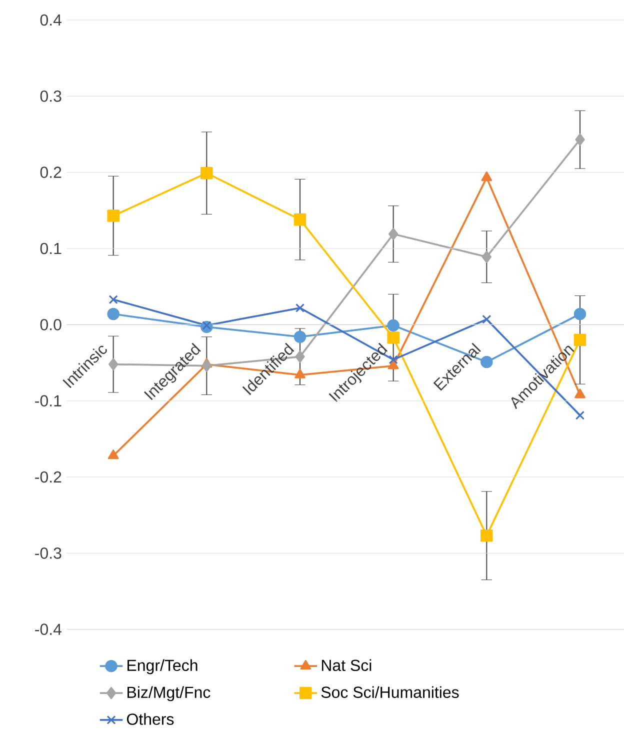  Describe the element at coordinates (48, 553) in the screenshot. I see `y-tick-label: -0.3` at that location.